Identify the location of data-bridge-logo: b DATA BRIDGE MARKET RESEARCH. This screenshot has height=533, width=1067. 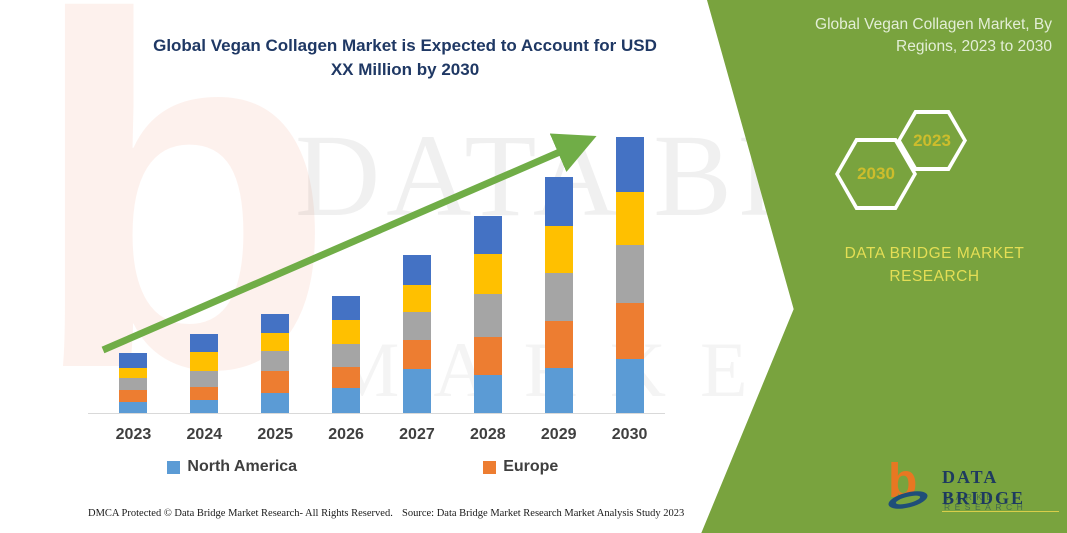
(971, 485).